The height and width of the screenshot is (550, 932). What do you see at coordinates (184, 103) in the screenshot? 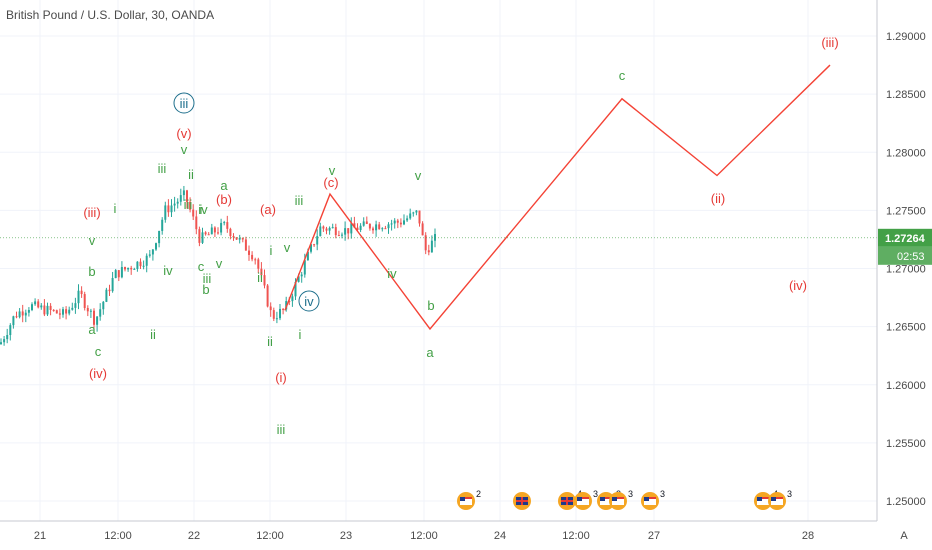
I see `wave-label-circle` at bounding box center [184, 103].